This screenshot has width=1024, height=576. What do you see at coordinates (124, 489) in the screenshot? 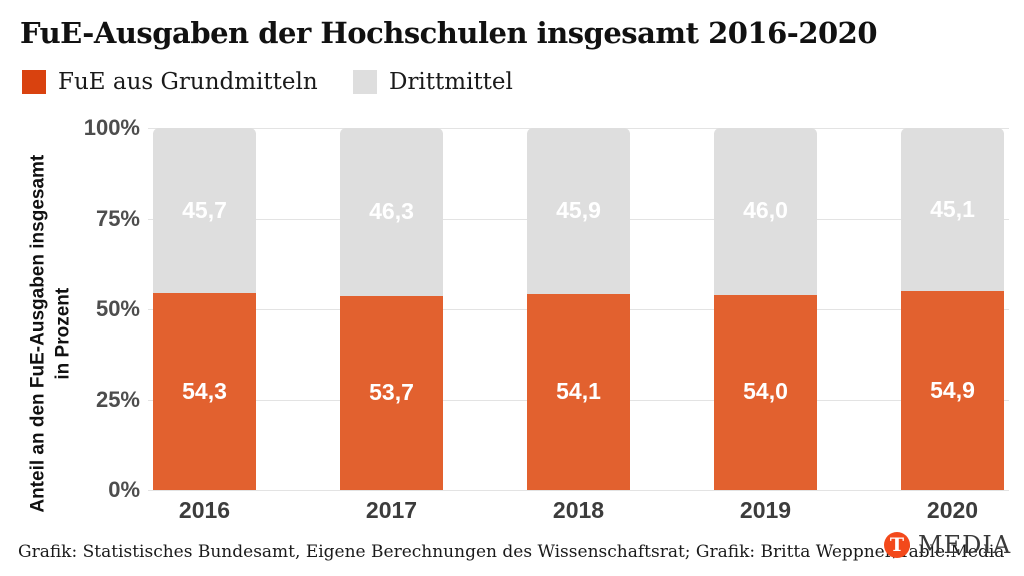
I see `y-tick-label-0%: 0%` at bounding box center [124, 489].